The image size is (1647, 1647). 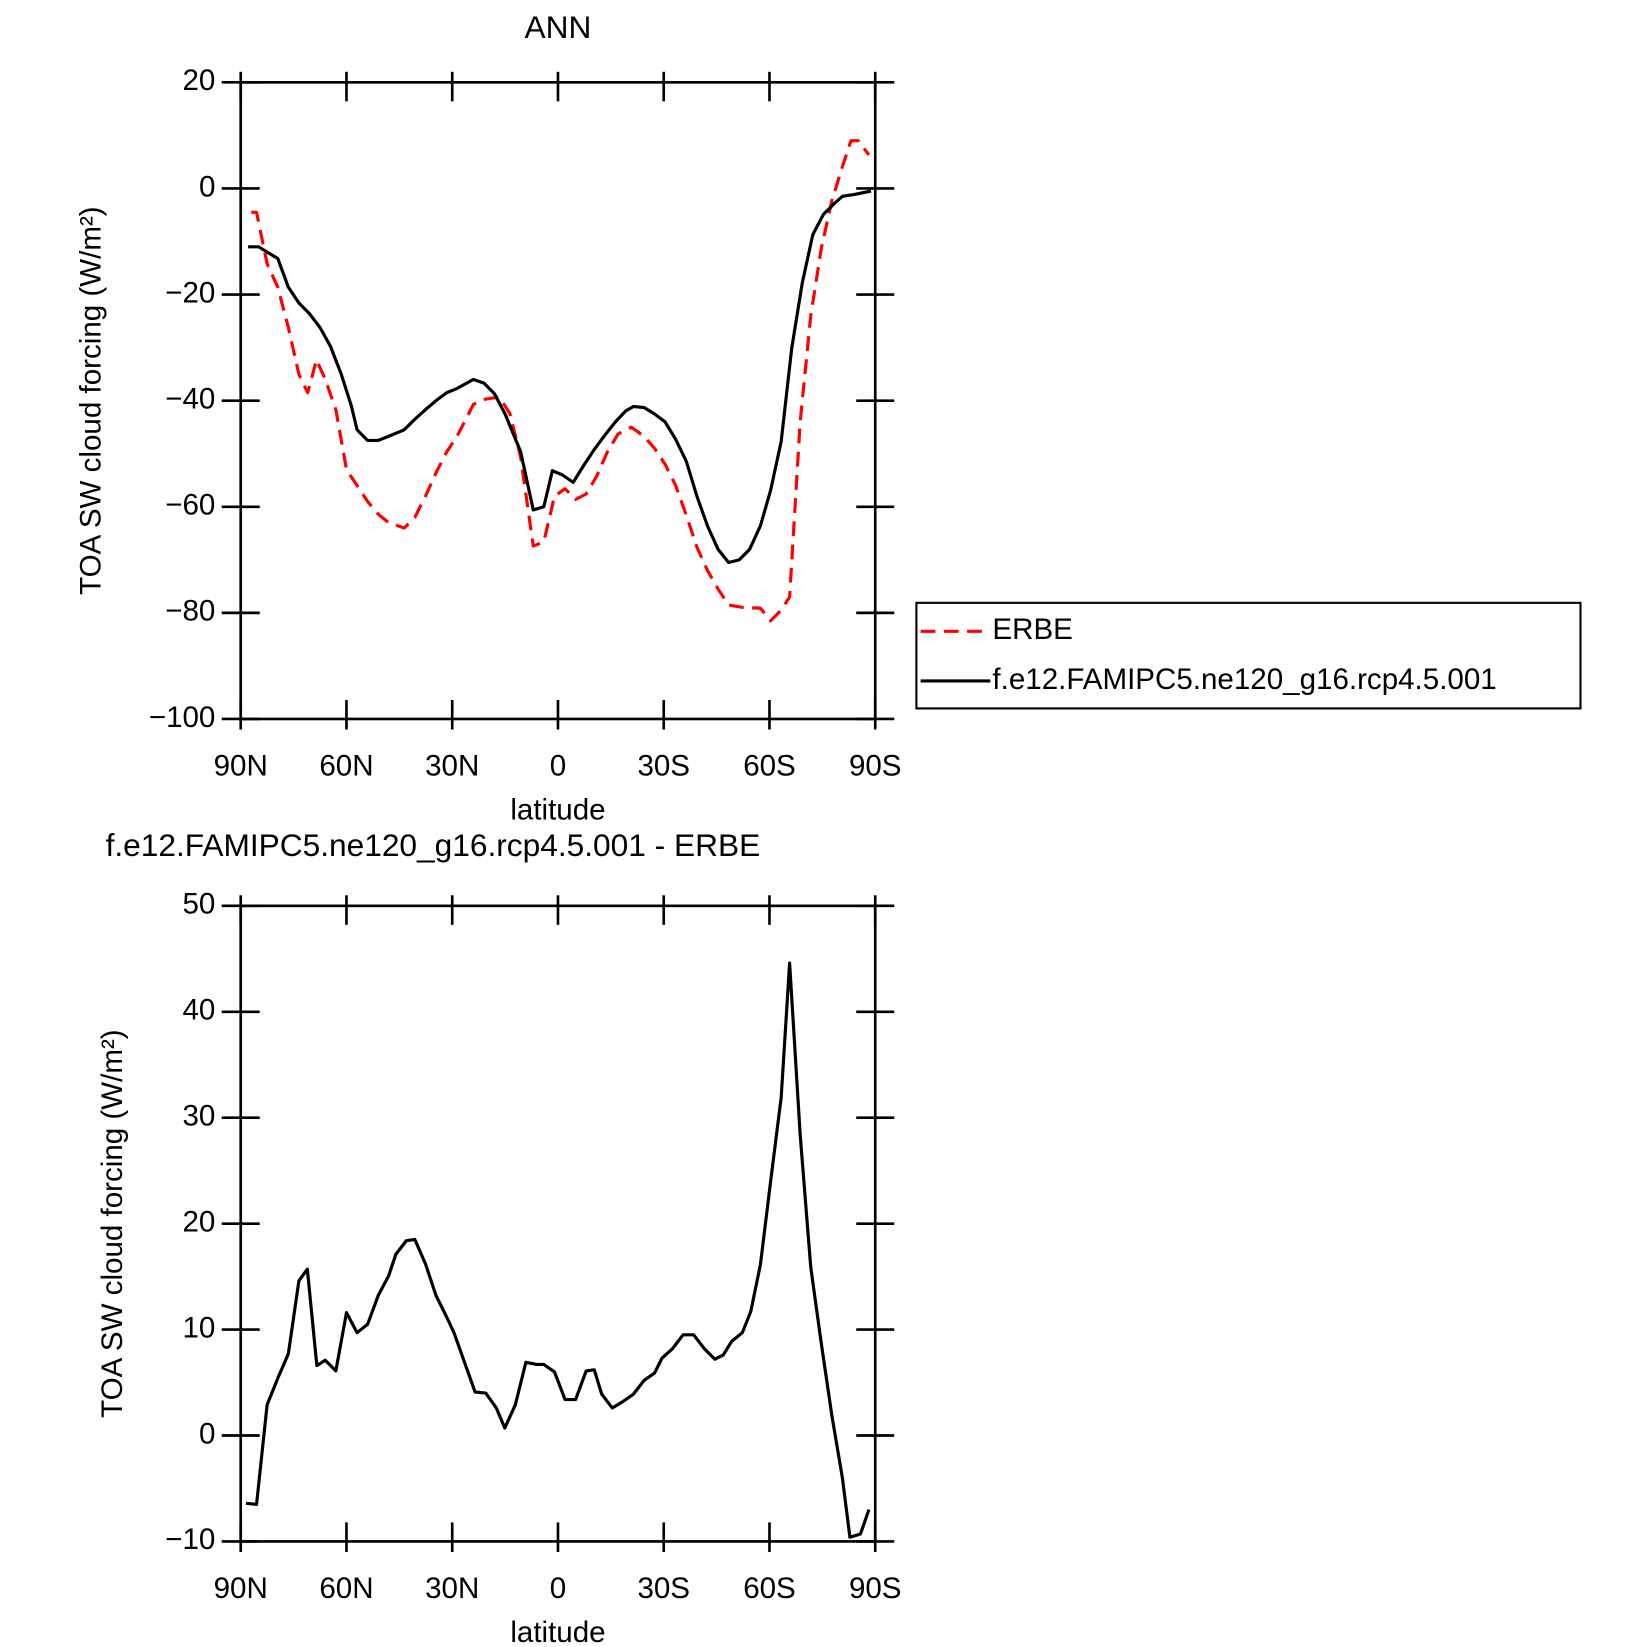 What do you see at coordinates (1032, 629) in the screenshot?
I see `legend-label: ERBE` at bounding box center [1032, 629].